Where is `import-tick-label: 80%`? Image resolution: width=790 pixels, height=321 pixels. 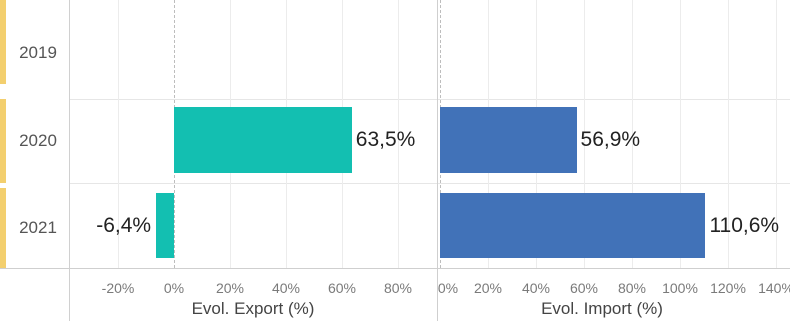
import-tick-label: 80% is located at coordinates (632, 288).